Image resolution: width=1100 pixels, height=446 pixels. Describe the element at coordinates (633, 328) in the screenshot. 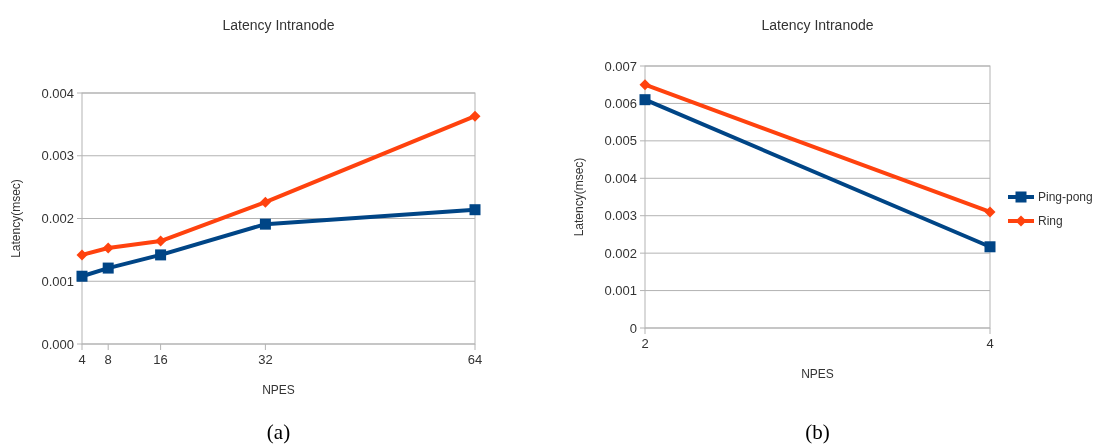

I see `y-tick-label: 0` at that location.